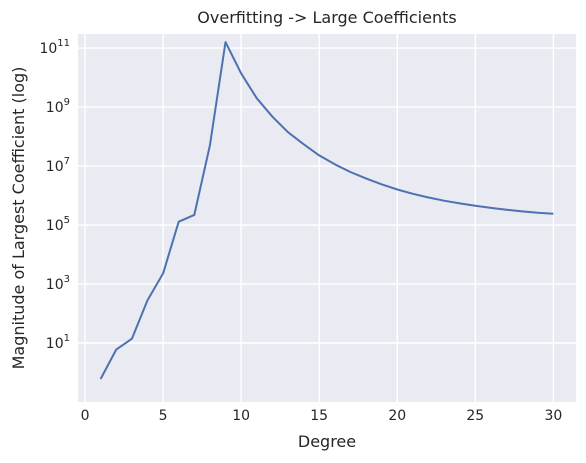 The height and width of the screenshot is (463, 586). What do you see at coordinates (553, 416) in the screenshot?
I see `x-tick-label: 30` at bounding box center [553, 416].